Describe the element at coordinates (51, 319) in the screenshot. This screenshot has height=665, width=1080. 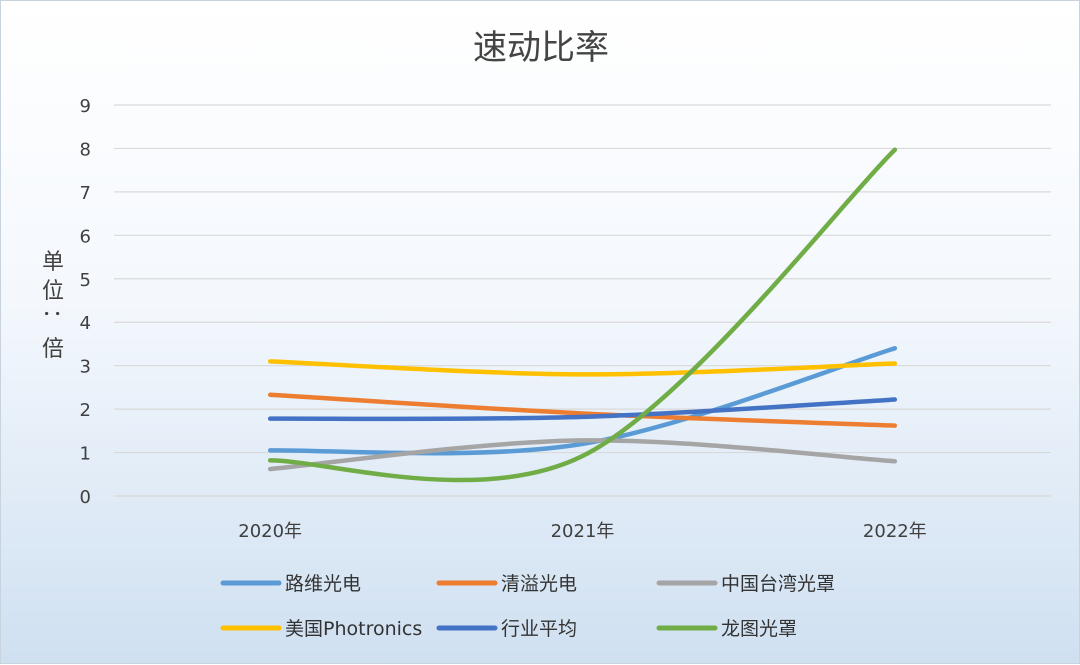
I see `y-axis-label-char: ：` at that location.